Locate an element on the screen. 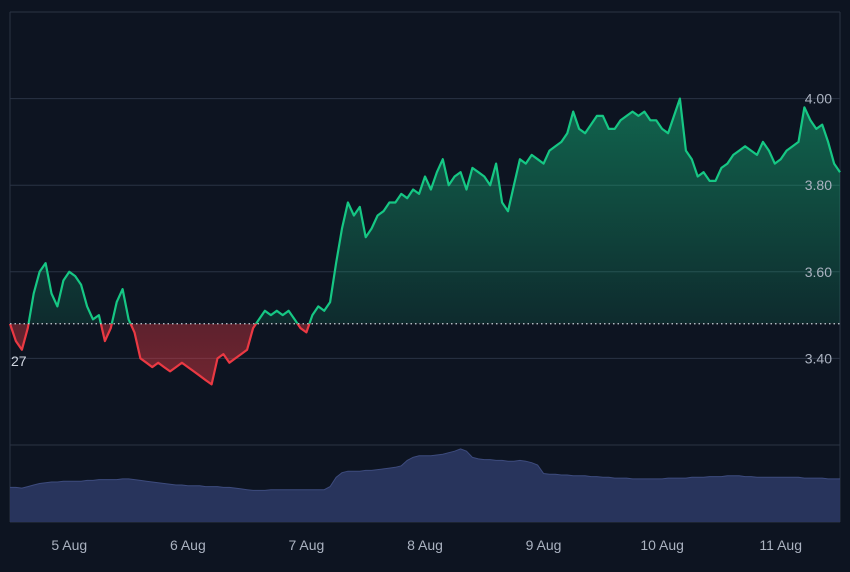 Image resolution: width=850 pixels, height=572 pixels. area-fill-below is located at coordinates (425, 354).